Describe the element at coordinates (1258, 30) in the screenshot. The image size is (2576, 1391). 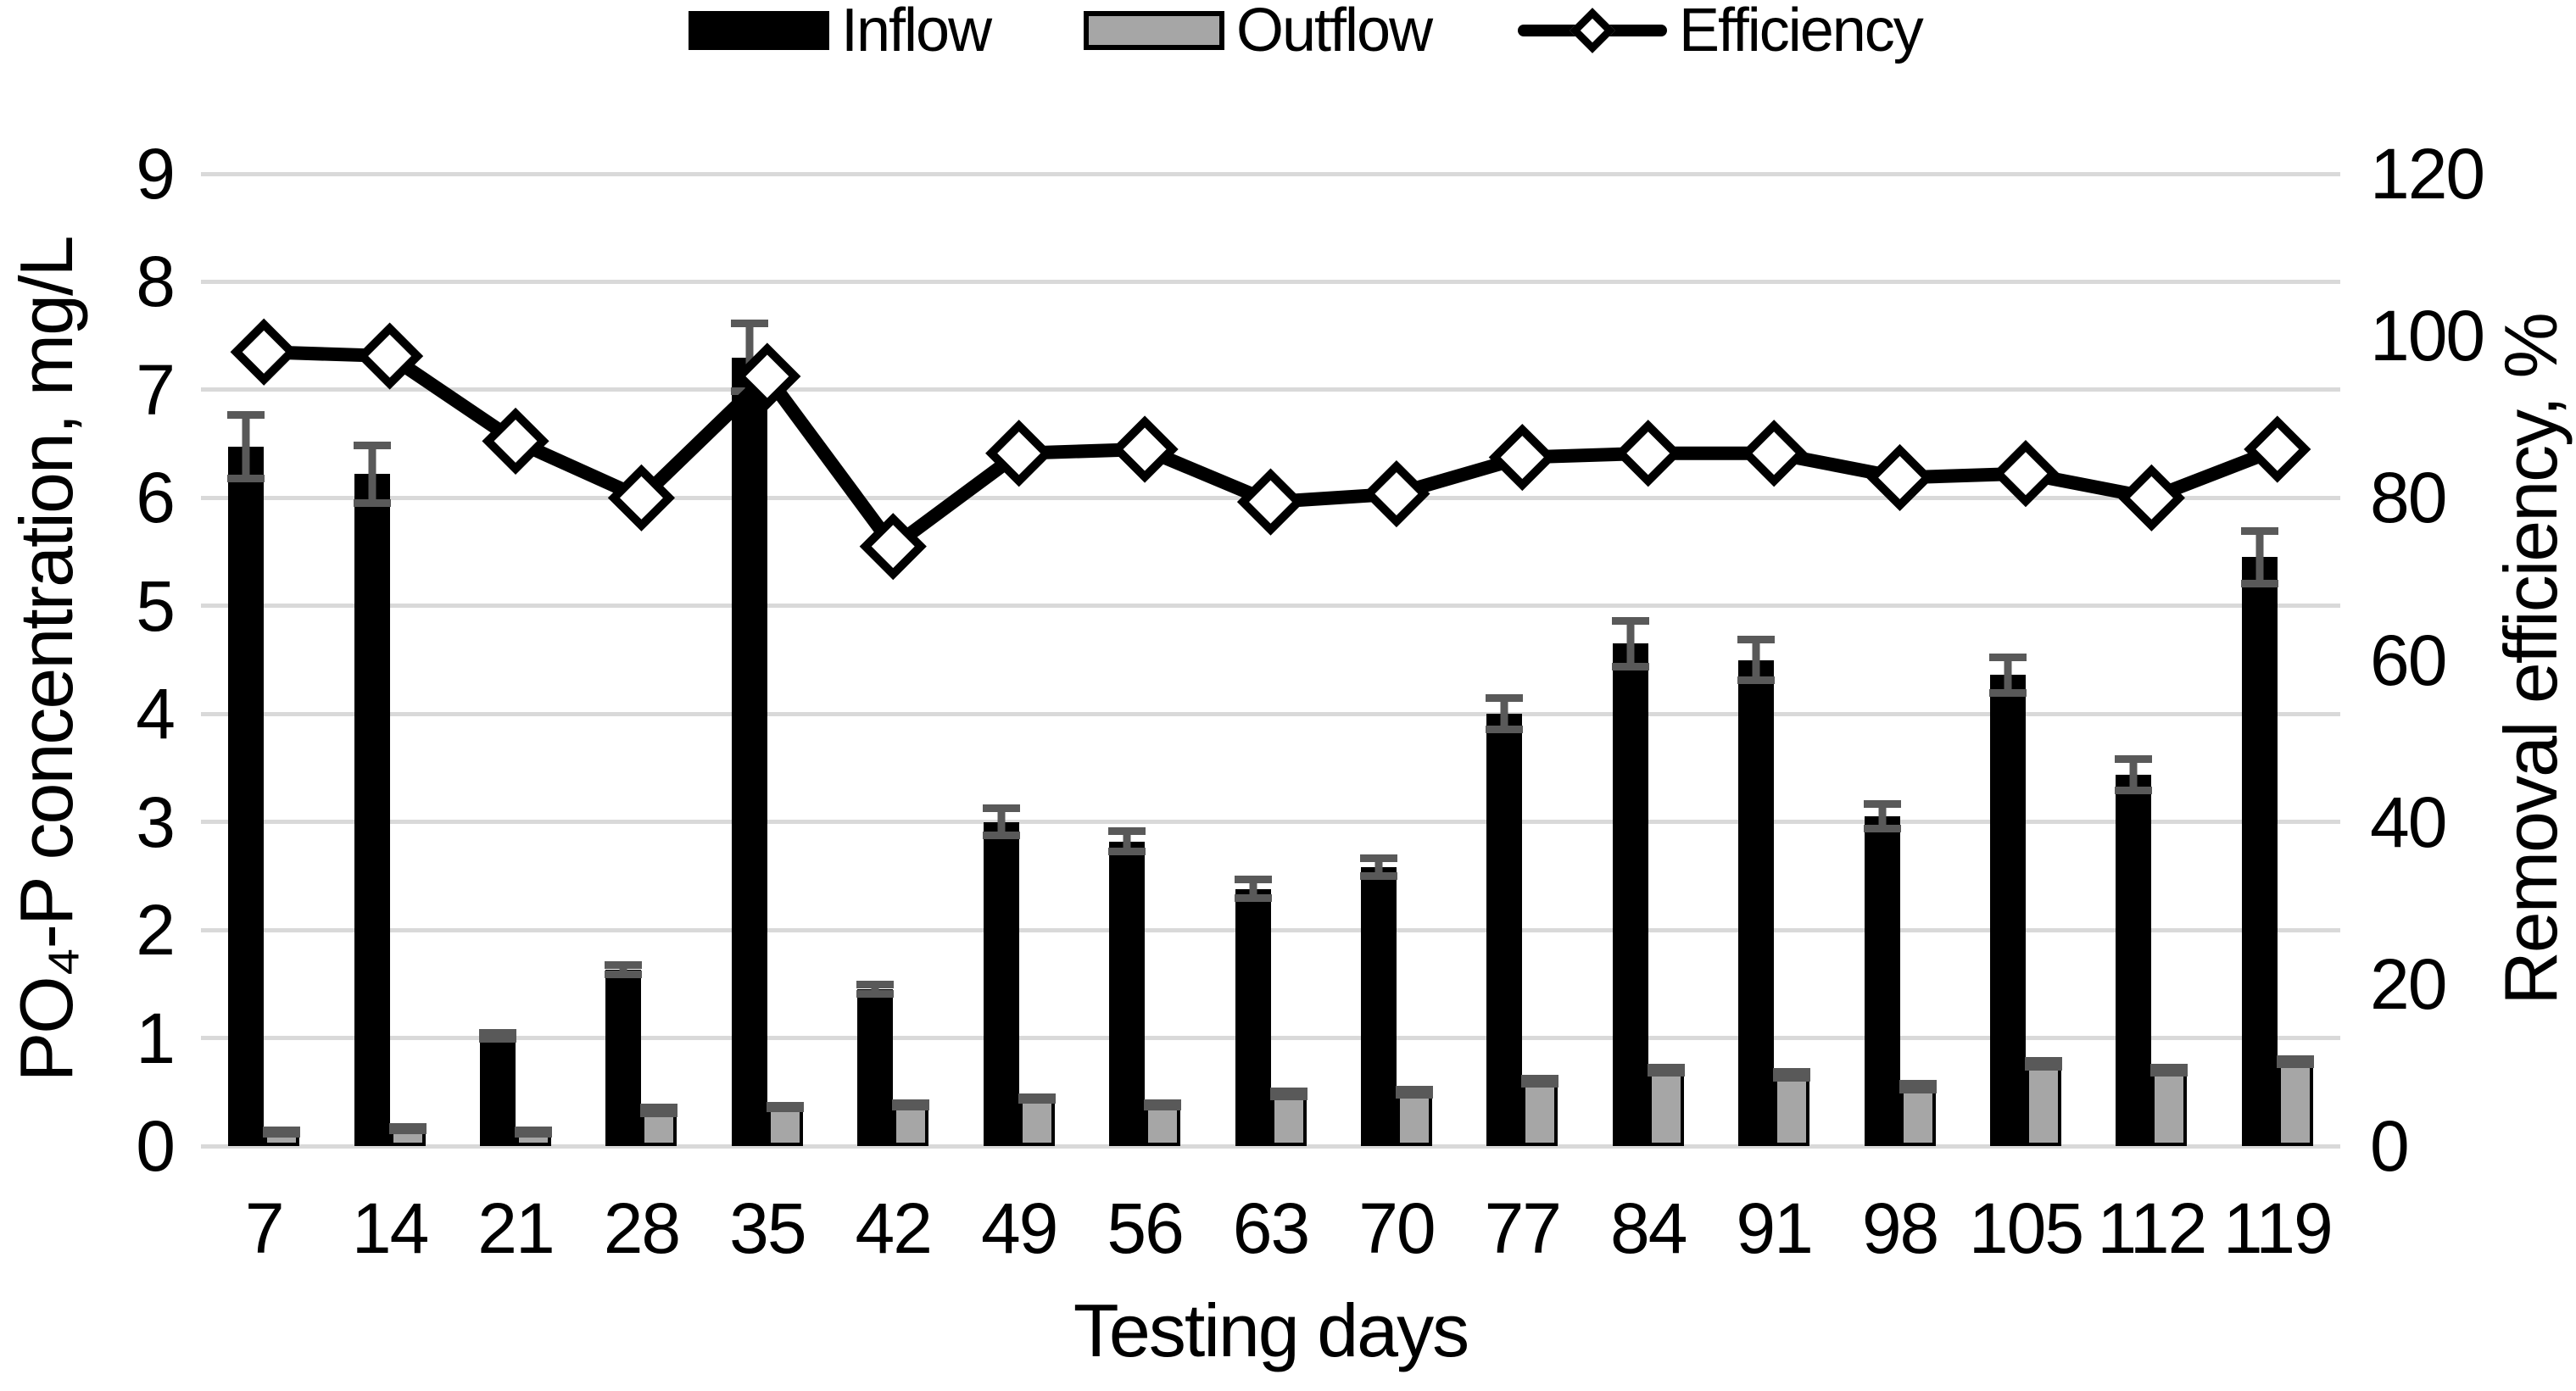
I see `legend-item-outflow: Outflow` at that location.